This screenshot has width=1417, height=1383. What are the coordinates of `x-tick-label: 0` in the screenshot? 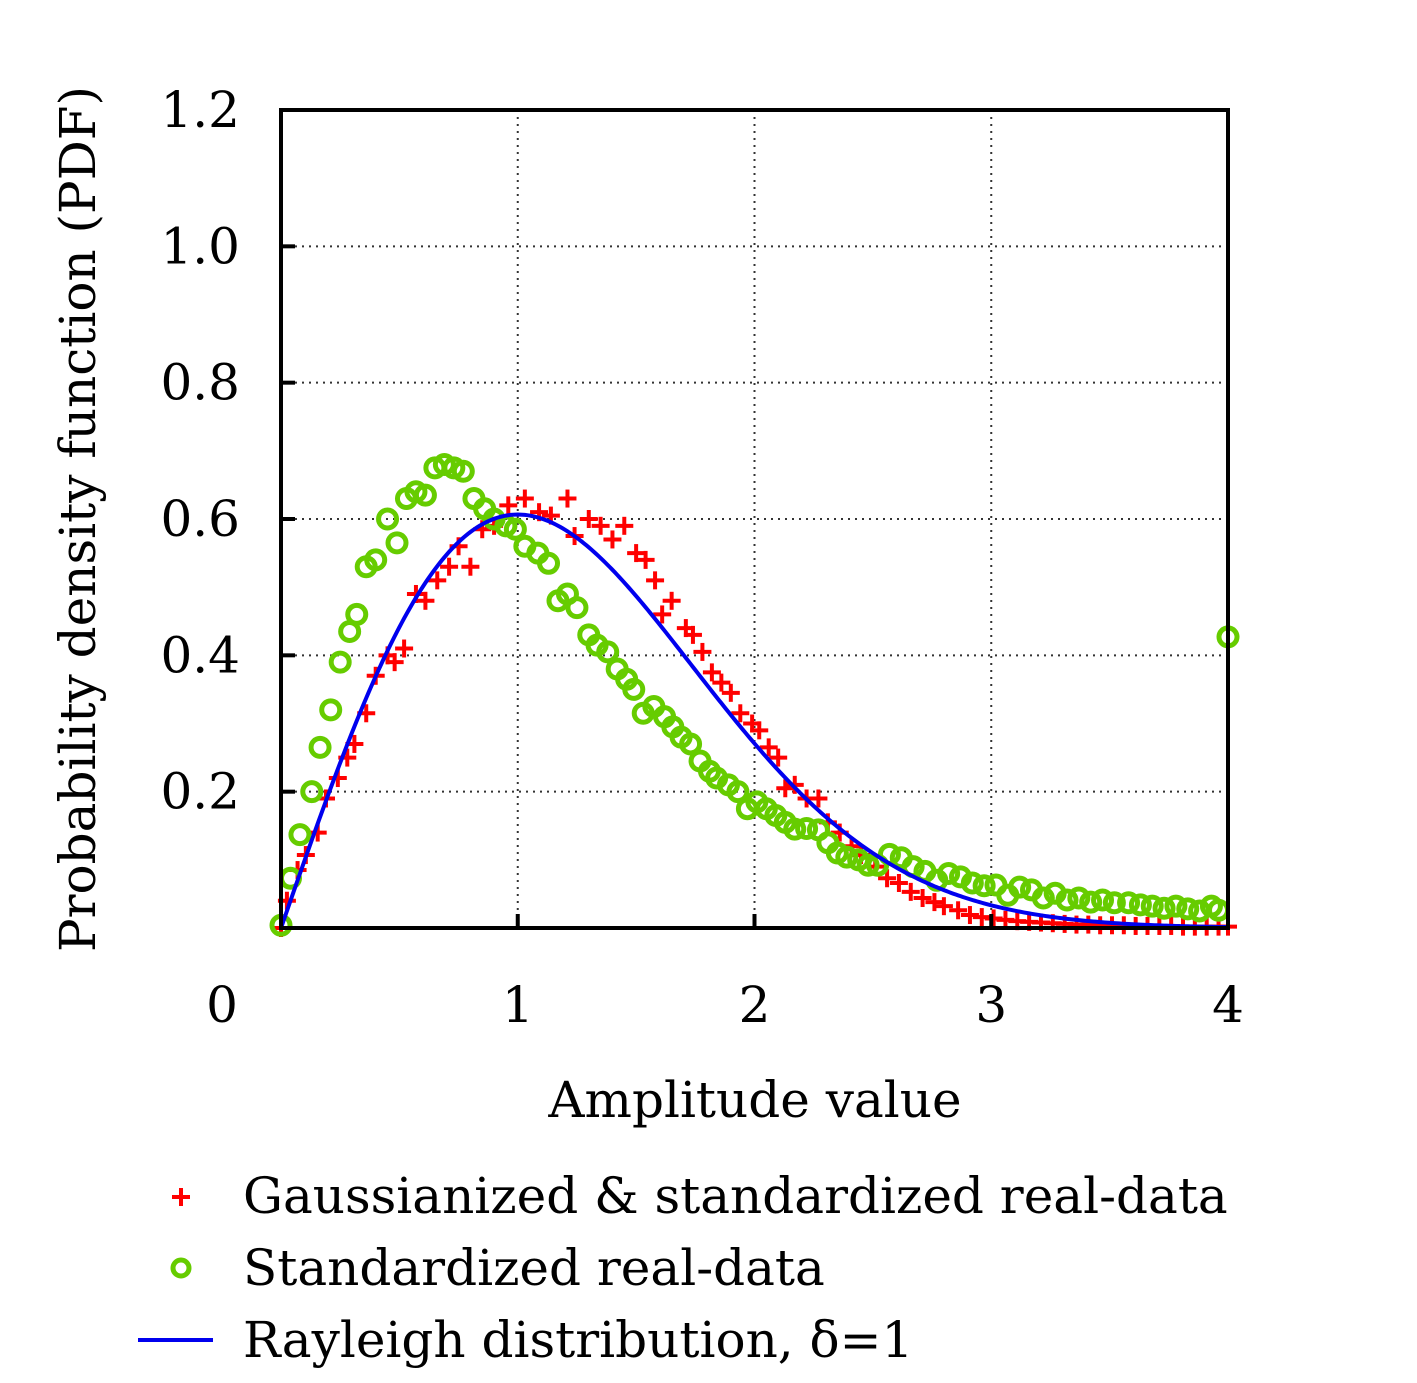 It's located at (222, 1005).